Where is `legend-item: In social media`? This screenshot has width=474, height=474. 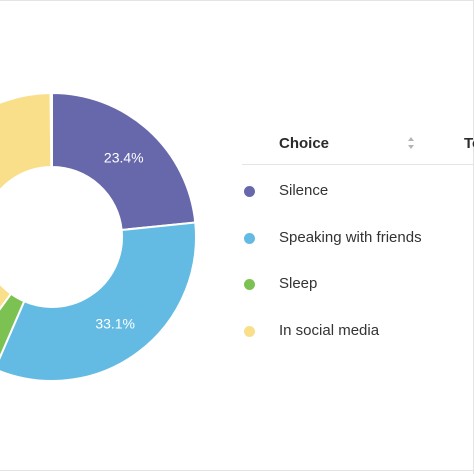 legend-item: In social media is located at coordinates (358, 333).